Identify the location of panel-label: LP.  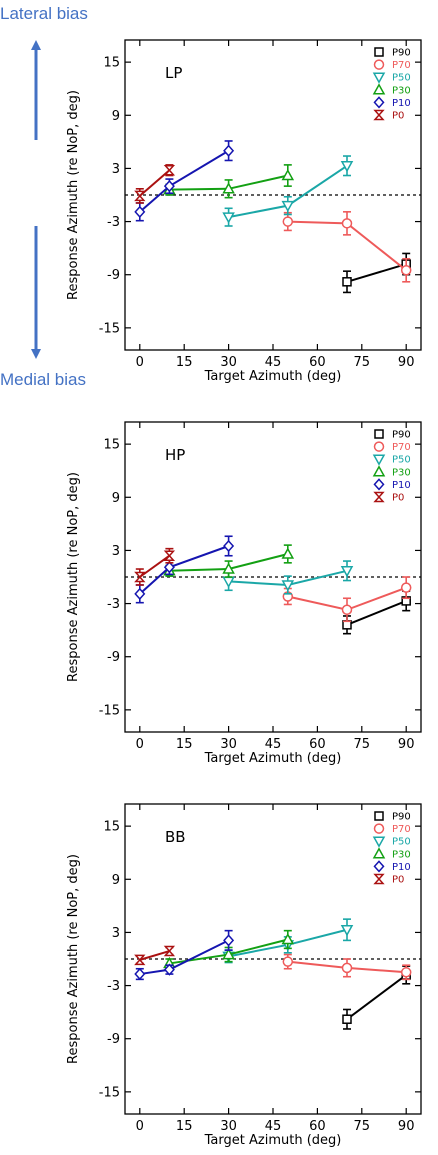
(173, 73).